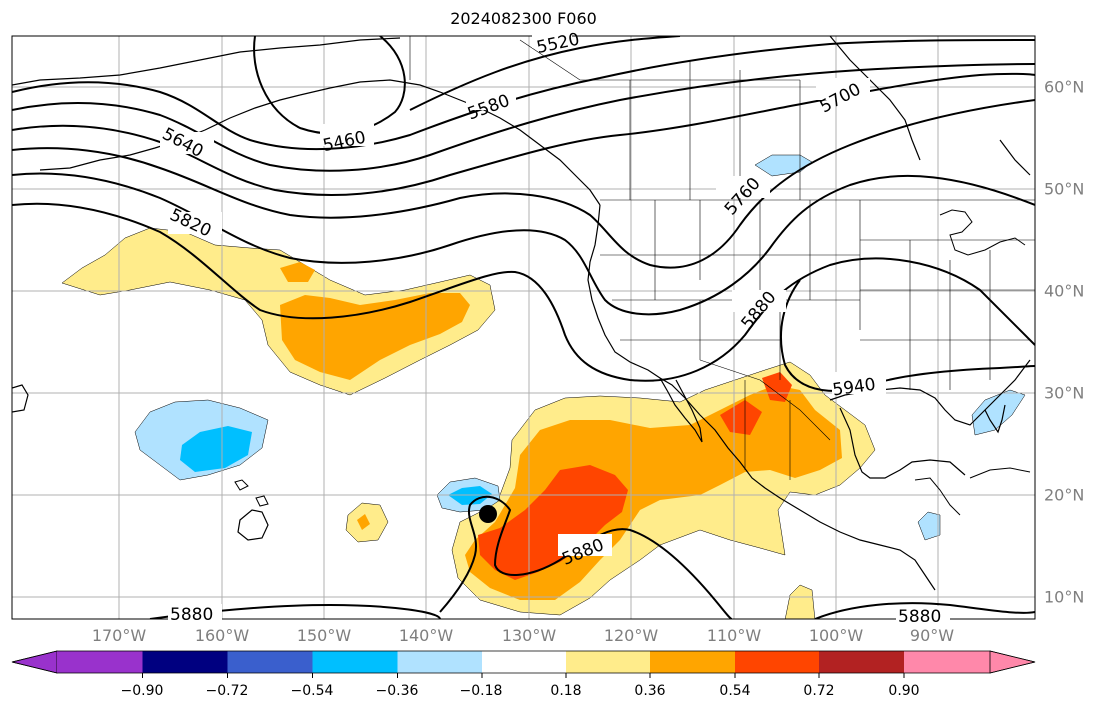  What do you see at coordinates (902, 443) in the screenshot?
I see `coast-gulf-mexico` at bounding box center [902, 443].